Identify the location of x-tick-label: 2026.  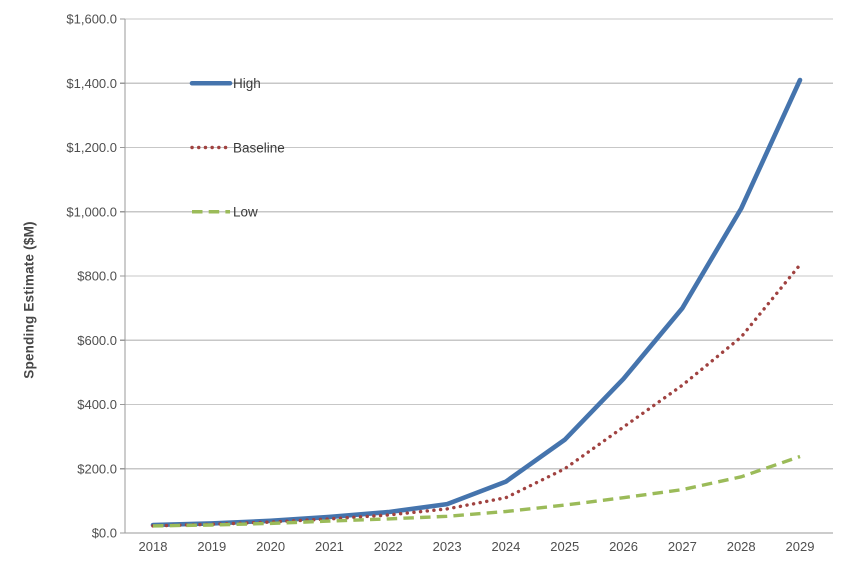
(623, 546).